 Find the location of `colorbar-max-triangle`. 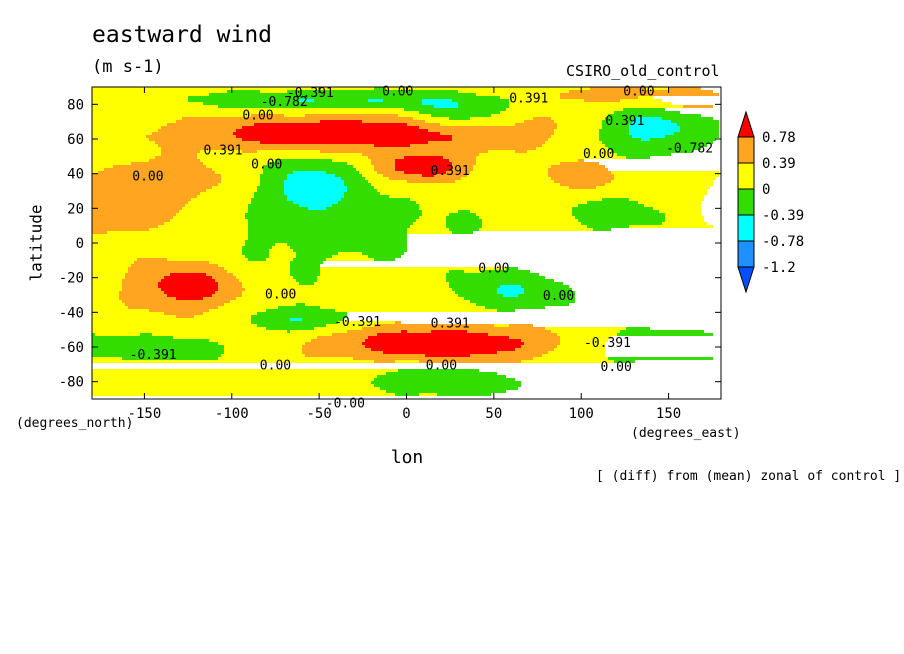

colorbar-max-triangle is located at coordinates (746, 124).